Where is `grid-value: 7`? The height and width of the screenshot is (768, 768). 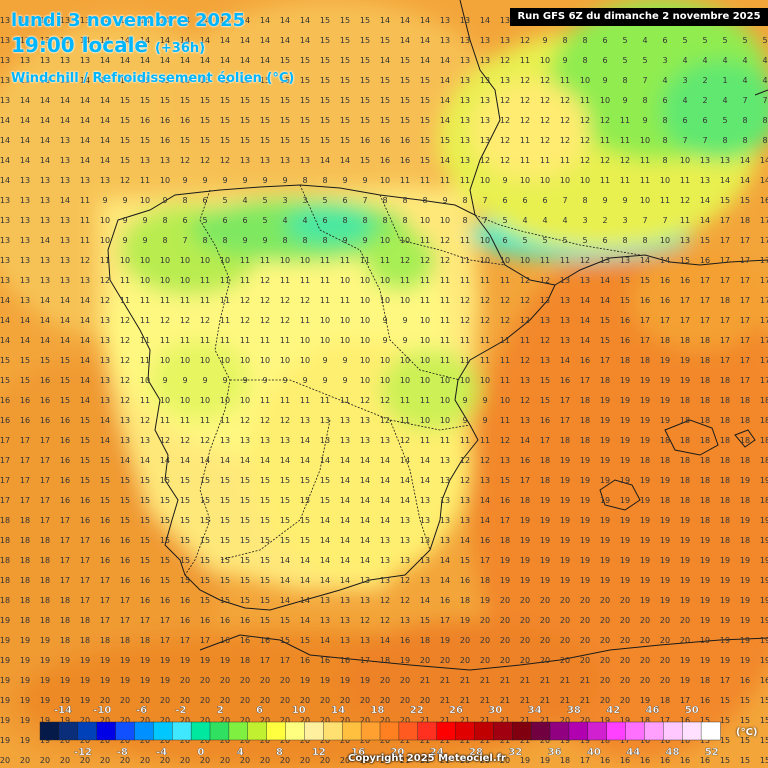
grid-value: 7 is located at coordinates (644, 220).